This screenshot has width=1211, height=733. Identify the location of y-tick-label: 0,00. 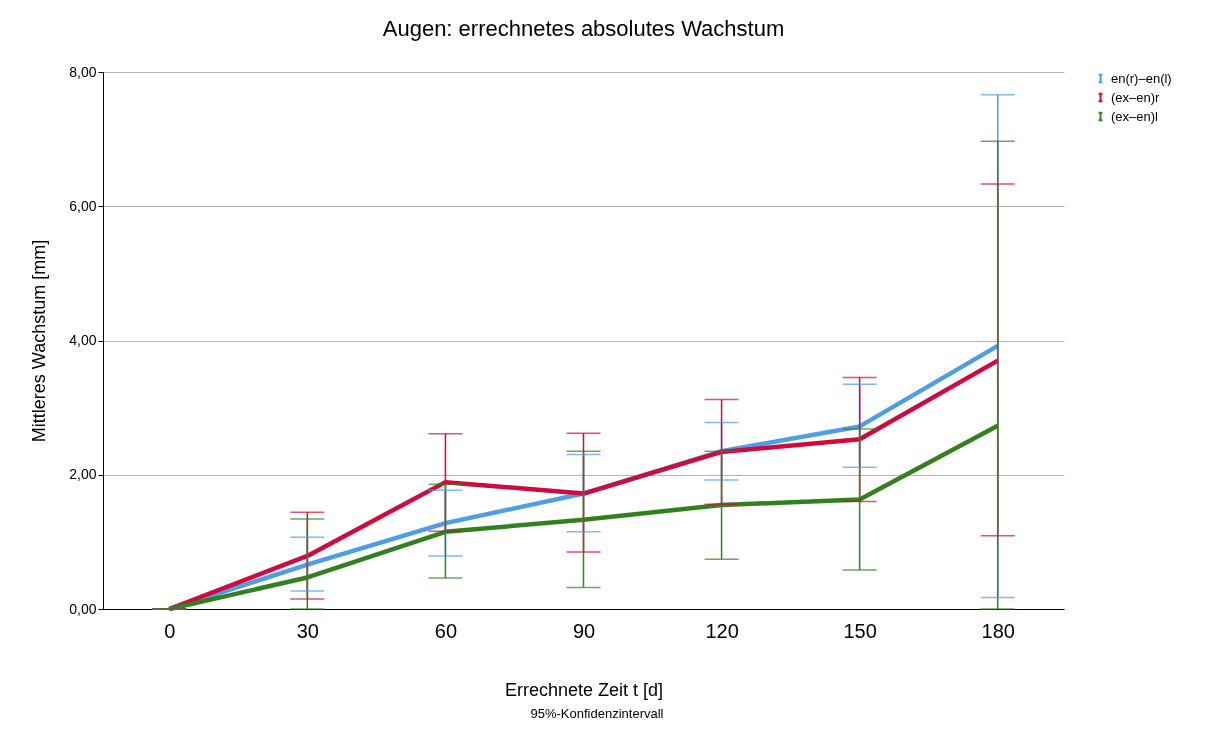
(83, 608).